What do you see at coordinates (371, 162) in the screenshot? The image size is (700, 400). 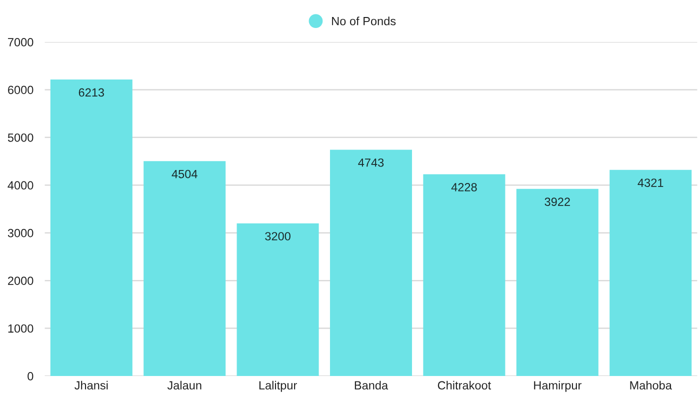 I see `data-label: 4743` at bounding box center [371, 162].